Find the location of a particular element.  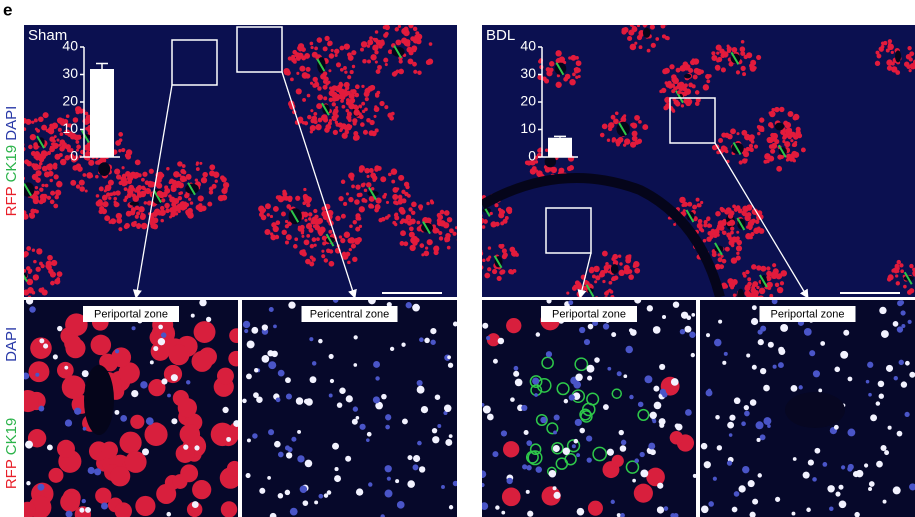

inset-tick-label: 30 is located at coordinates (70, 73).